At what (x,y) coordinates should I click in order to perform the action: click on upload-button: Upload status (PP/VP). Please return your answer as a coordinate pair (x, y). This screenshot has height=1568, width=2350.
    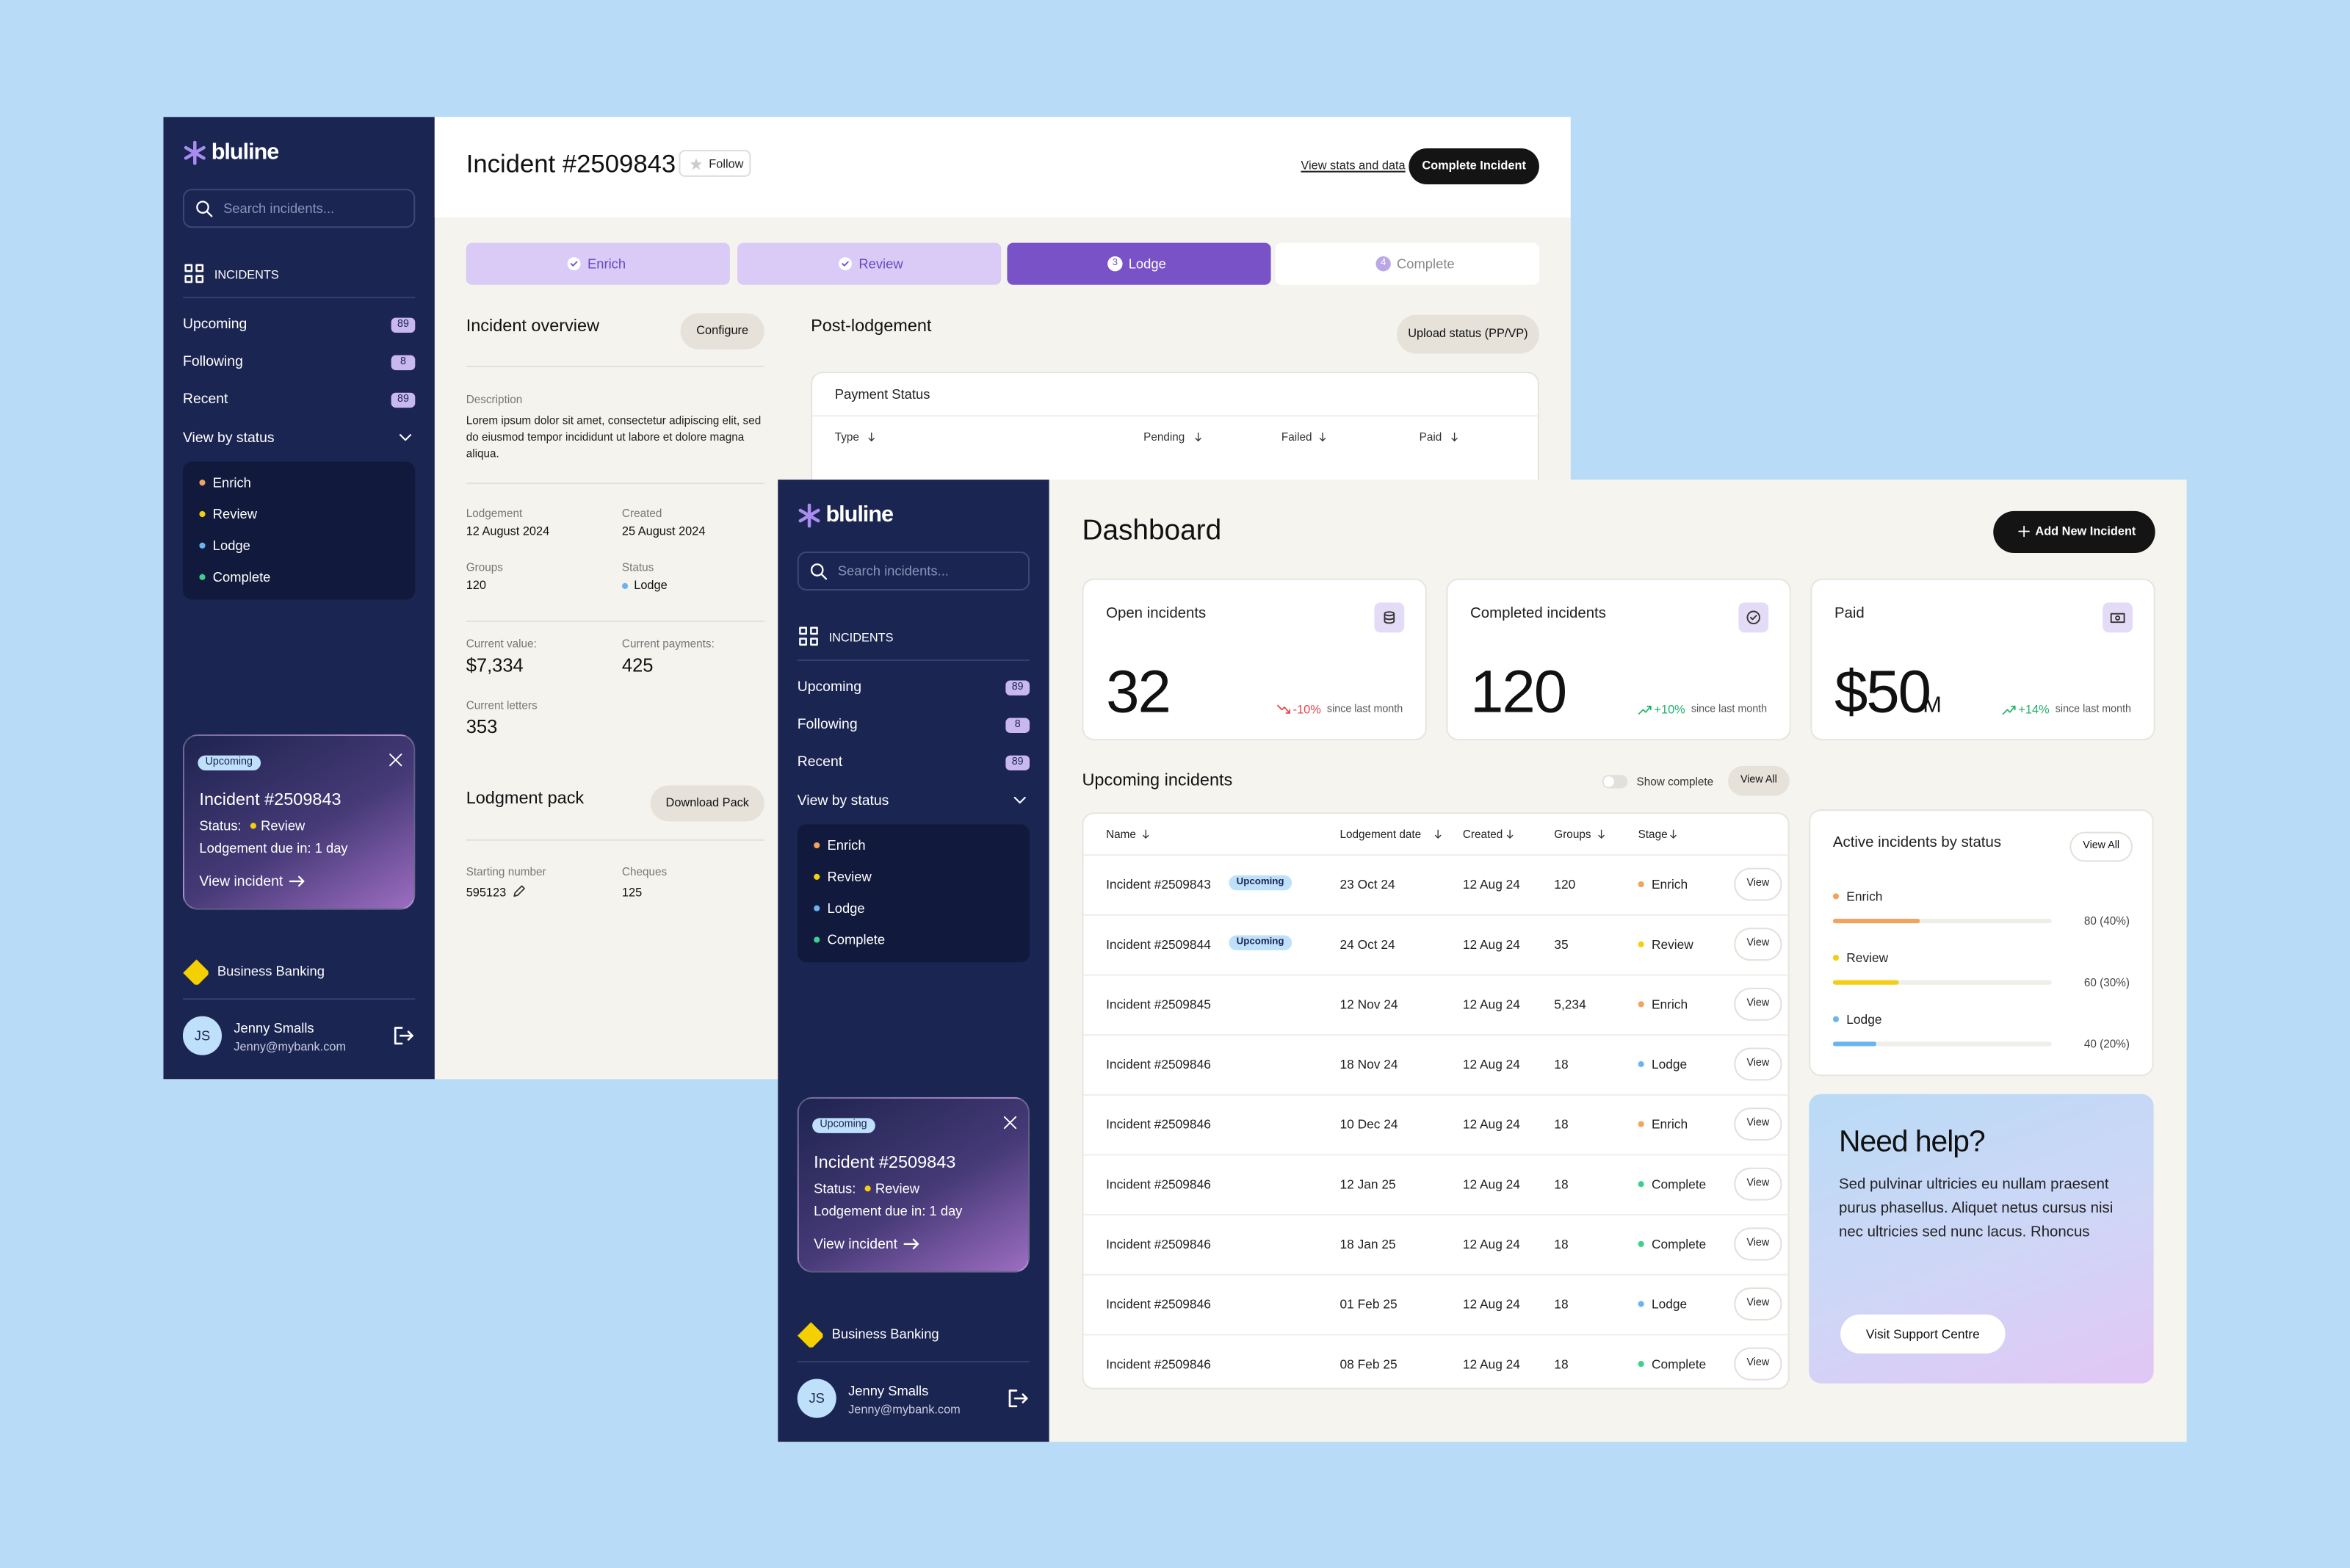
    Looking at the image, I should click on (1468, 334).